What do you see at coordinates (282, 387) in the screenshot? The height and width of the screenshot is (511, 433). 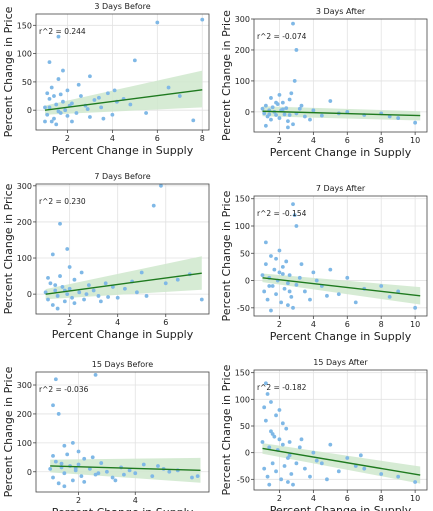 I see `r-squared-annotation: r^2 = -0.182` at bounding box center [282, 387].